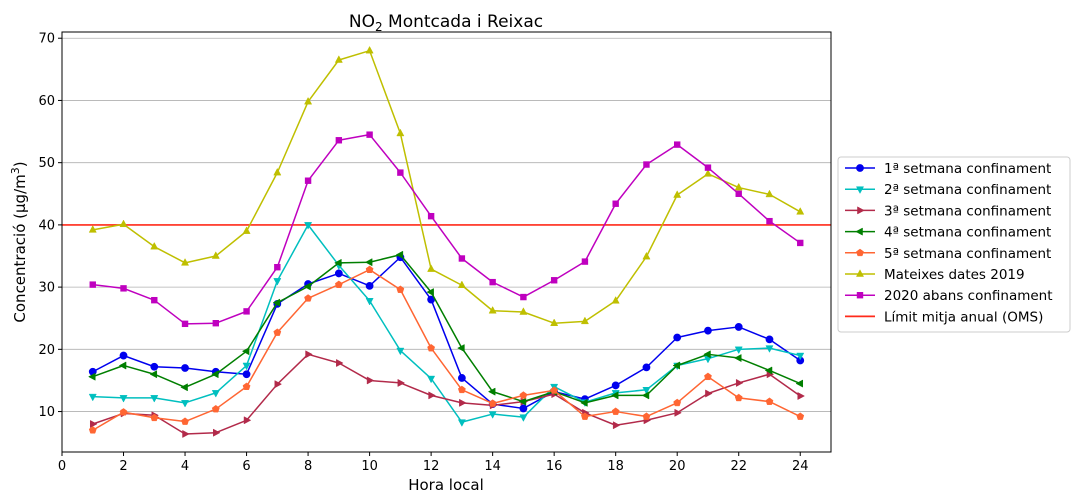 This screenshot has height=504, width=1080. I want to click on legend-label: Mateixes dates 2019, so click(954, 275).